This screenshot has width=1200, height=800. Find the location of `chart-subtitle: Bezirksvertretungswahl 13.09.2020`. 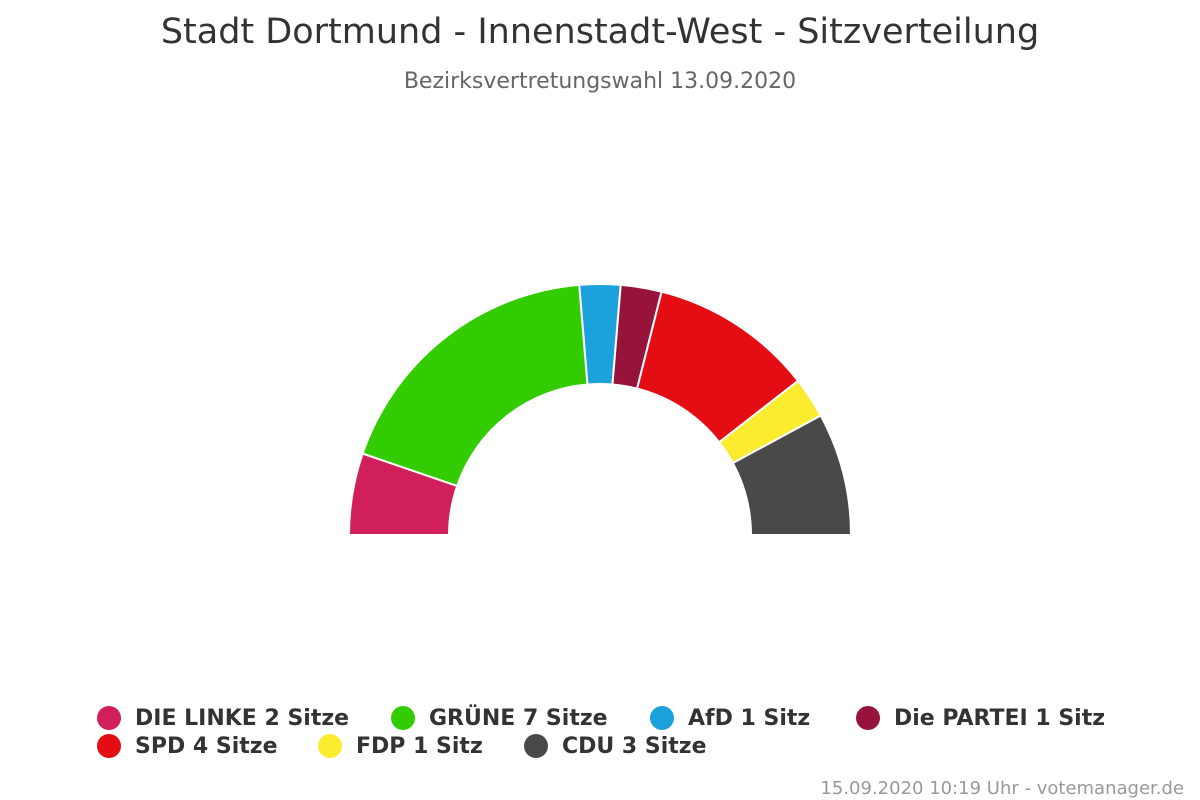

chart-subtitle: Bezirksvertretungswahl 13.09.2020 is located at coordinates (600, 81).